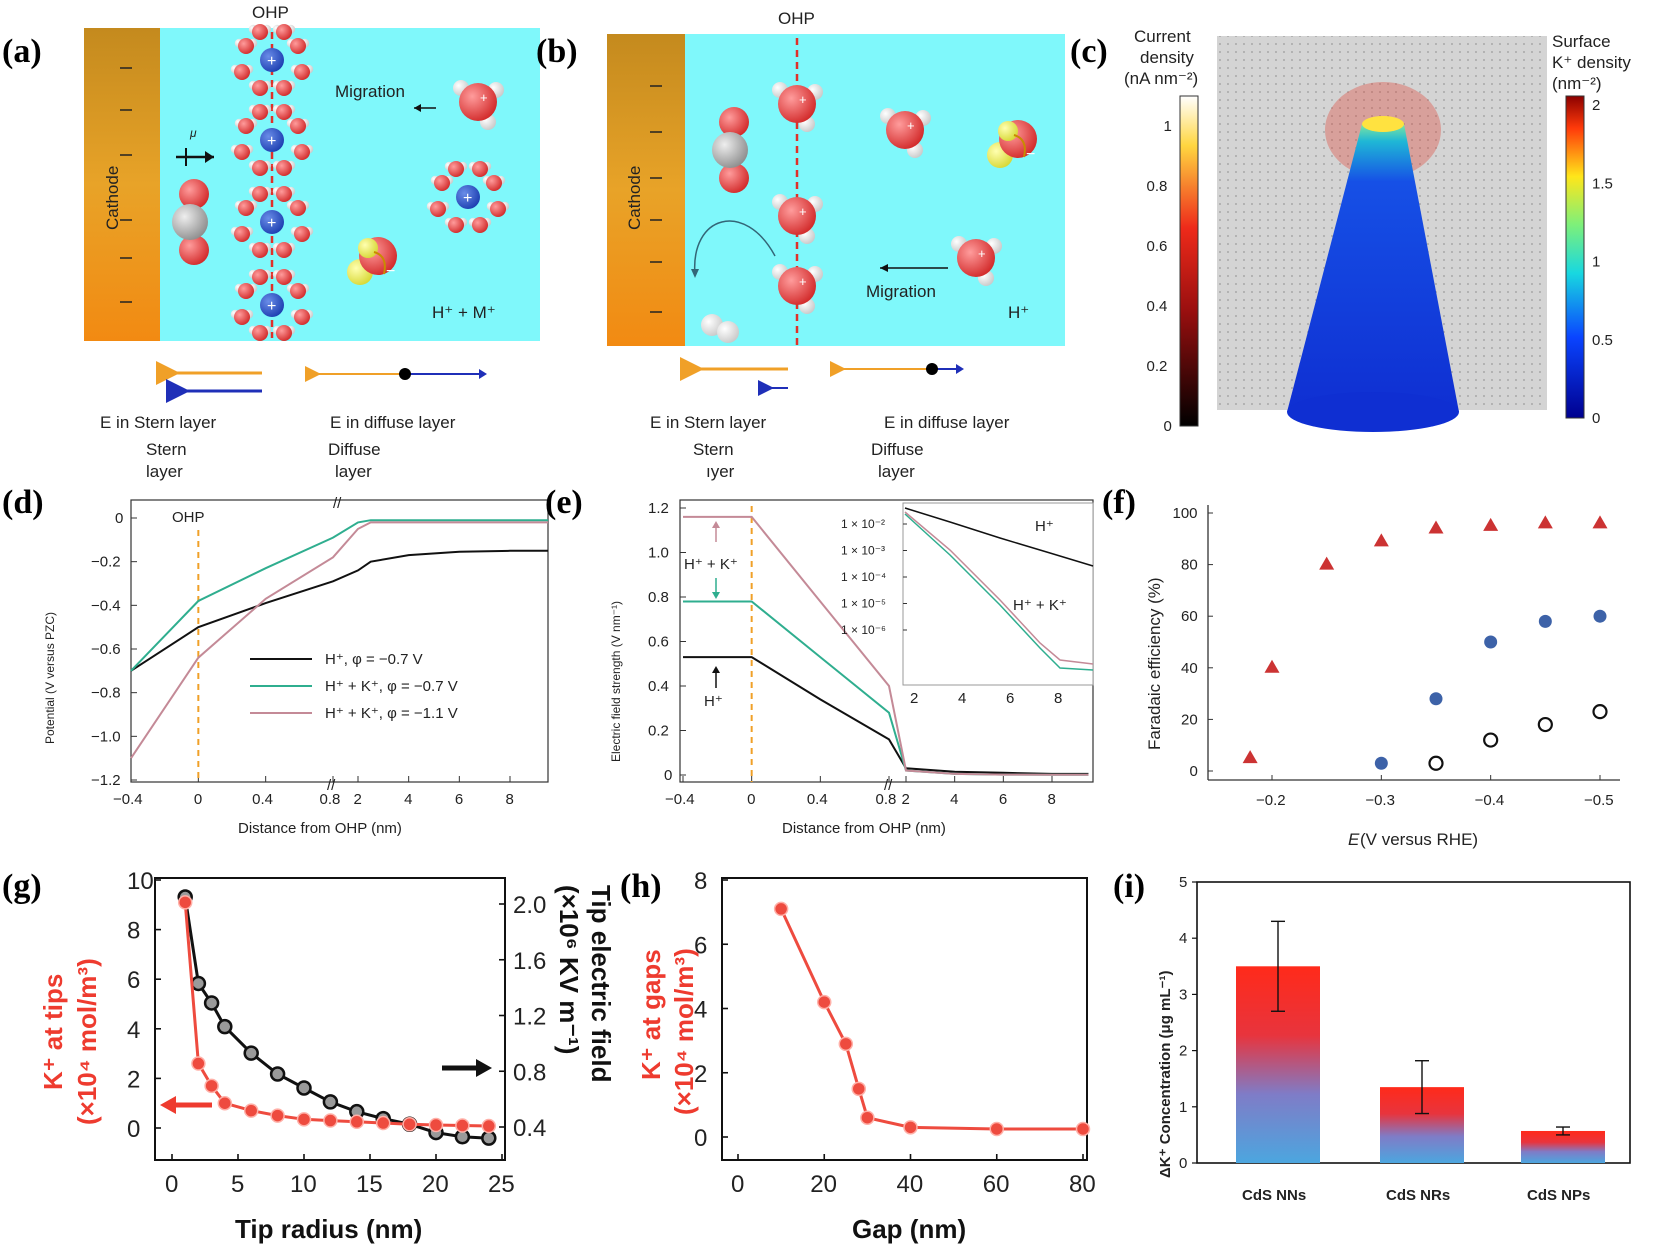 The image size is (1654, 1258). Describe the element at coordinates (869, 212) in the screenshot. I see `hydronium-ions: + + + + + −` at that location.